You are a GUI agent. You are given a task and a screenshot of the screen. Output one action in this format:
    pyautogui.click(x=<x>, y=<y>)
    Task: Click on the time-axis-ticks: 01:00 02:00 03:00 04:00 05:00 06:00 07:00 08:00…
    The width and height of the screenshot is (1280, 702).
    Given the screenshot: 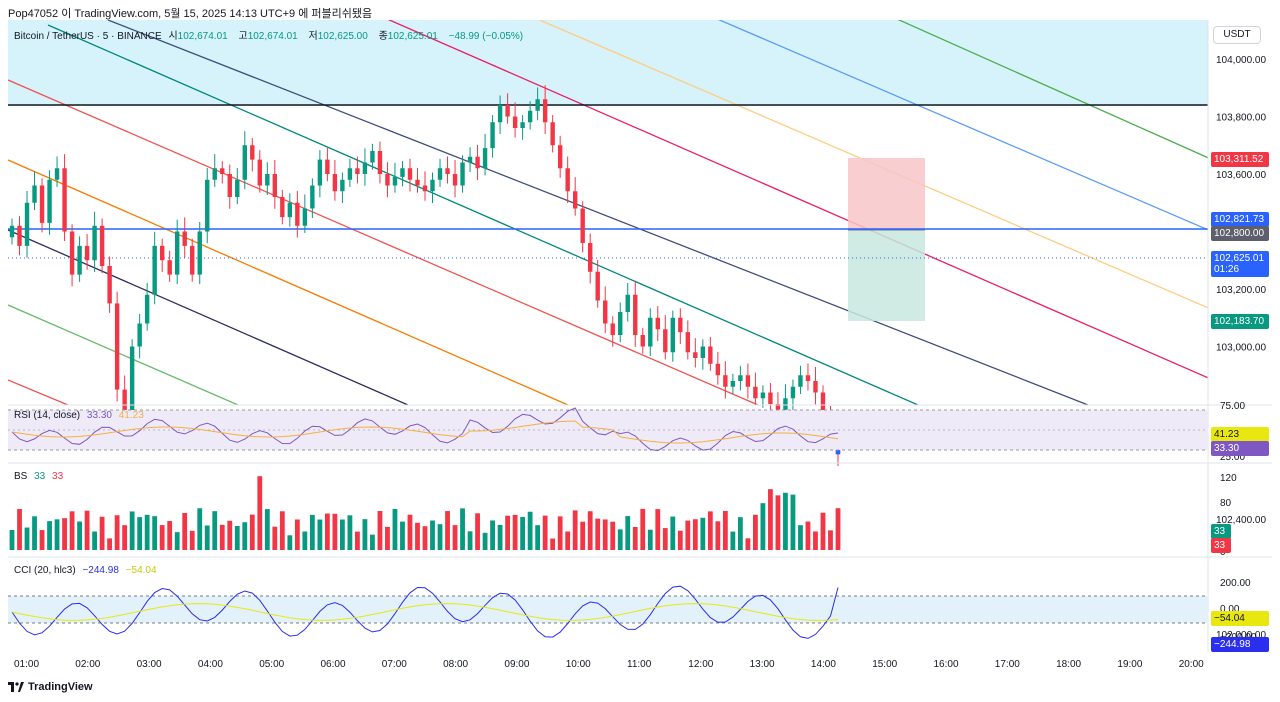 What is the action you would take?
    pyautogui.click(x=609, y=664)
    